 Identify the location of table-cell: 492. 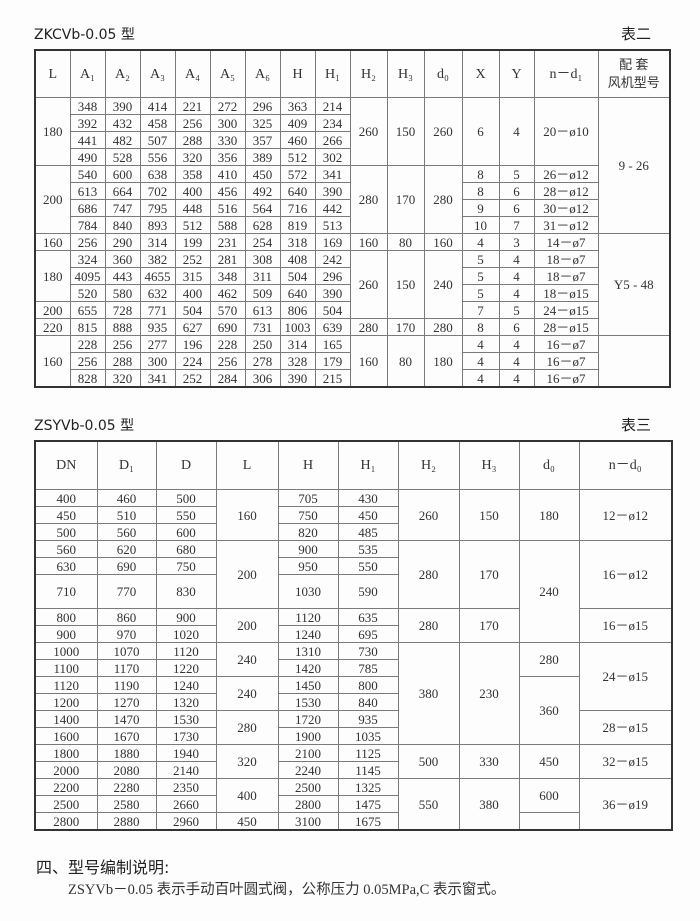
(262, 191).